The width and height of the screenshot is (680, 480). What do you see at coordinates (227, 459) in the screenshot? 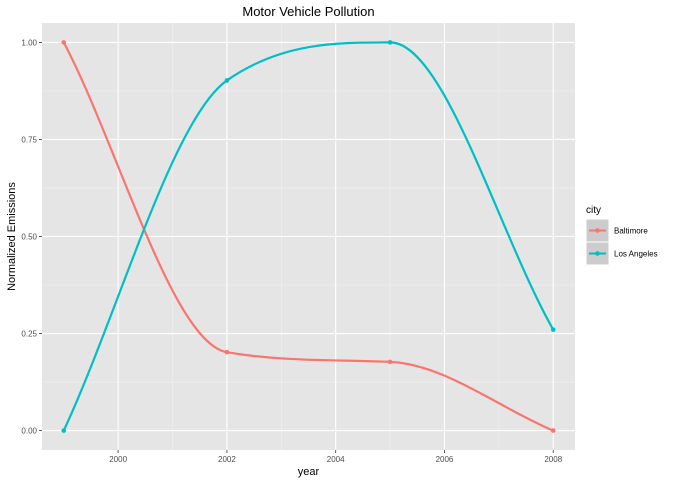
I see `x-tick-label: 2002` at bounding box center [227, 459].